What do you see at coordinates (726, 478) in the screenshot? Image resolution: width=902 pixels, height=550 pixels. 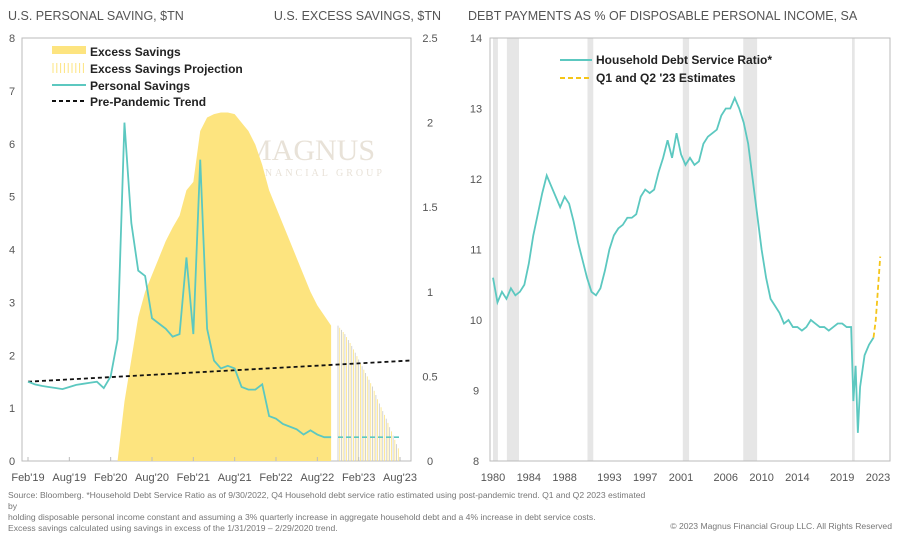 I see `x-tick-label: 2006` at bounding box center [726, 478].